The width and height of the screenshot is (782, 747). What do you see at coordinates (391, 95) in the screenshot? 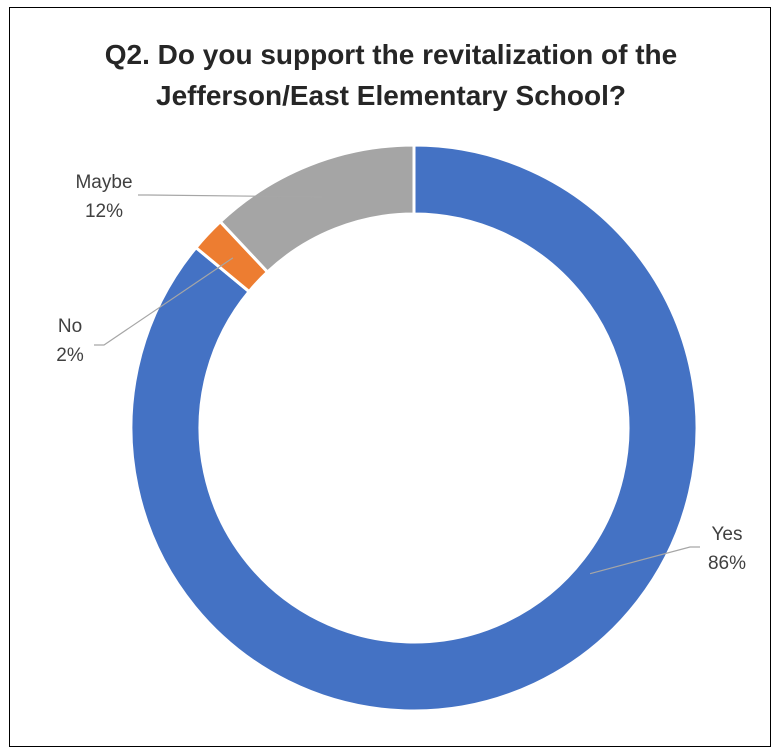
I see `chart-title-line-2: Jefferson/East Elementary School?` at bounding box center [391, 95].